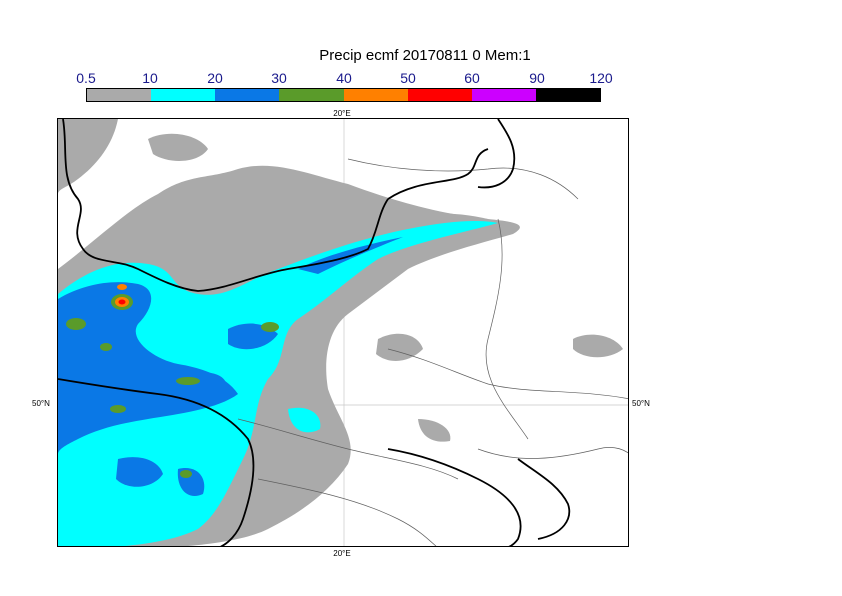  What do you see at coordinates (122, 297) in the screenshot?
I see `precip-cores` at bounding box center [122, 297].